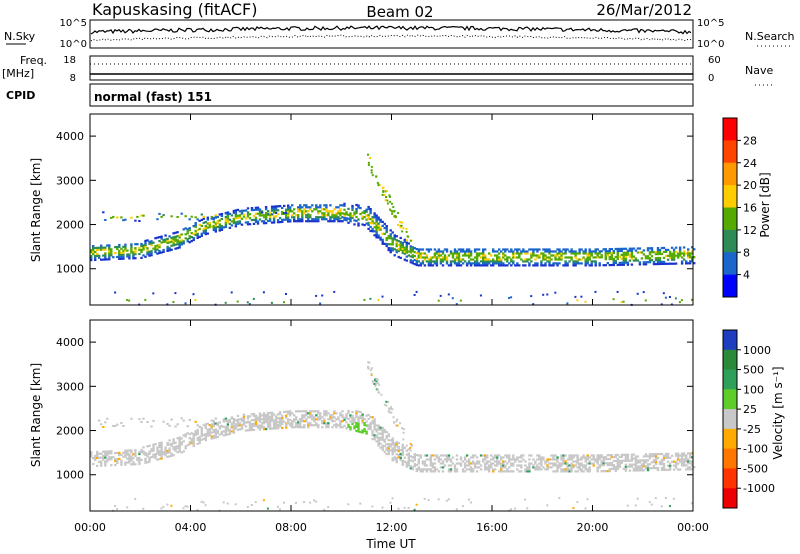 The image size is (800, 554). I want to click on colorbar-tick-label: 4, so click(746, 275).